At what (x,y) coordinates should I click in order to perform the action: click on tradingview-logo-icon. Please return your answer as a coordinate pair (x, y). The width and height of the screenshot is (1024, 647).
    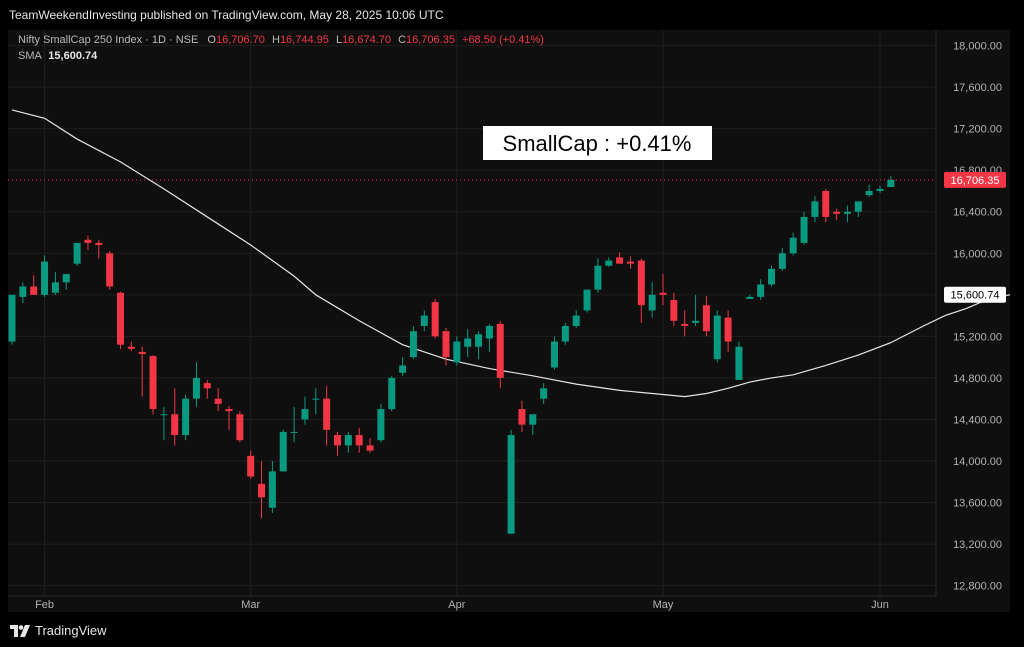
    Looking at the image, I should click on (20, 630).